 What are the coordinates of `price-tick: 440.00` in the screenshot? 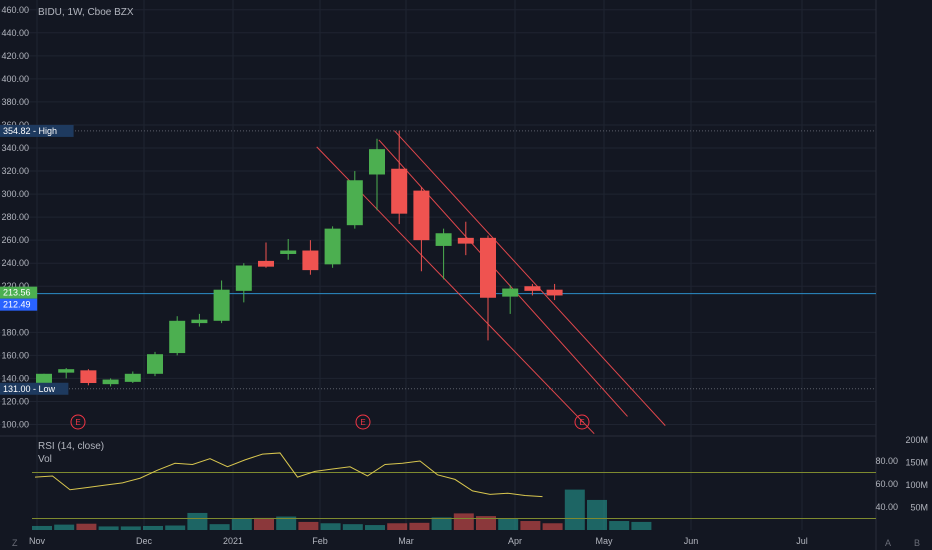 It's located at (15, 33).